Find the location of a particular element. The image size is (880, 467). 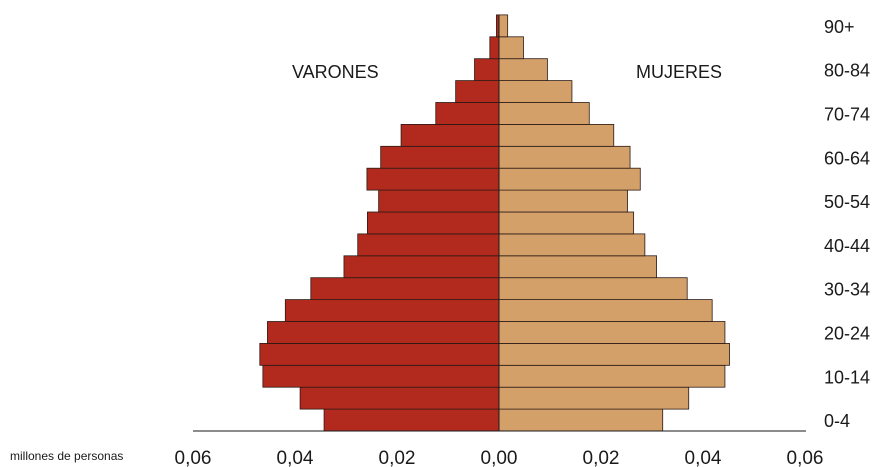

age-group-label: 90+ is located at coordinates (839, 27).